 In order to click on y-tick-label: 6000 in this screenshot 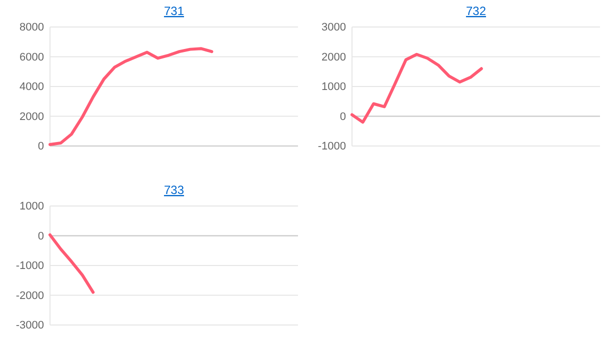, I will do `click(32, 57)`.